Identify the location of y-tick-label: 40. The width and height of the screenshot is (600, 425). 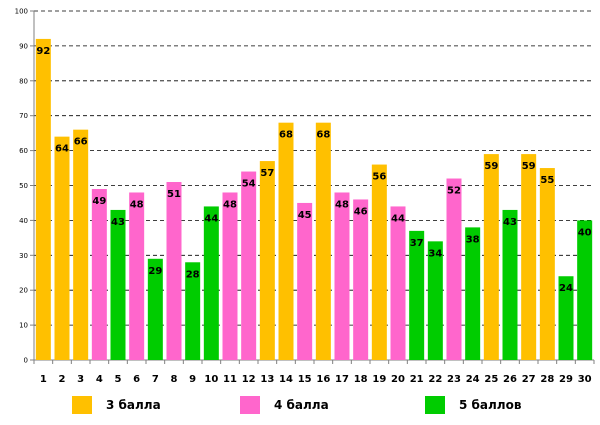
(23, 221).